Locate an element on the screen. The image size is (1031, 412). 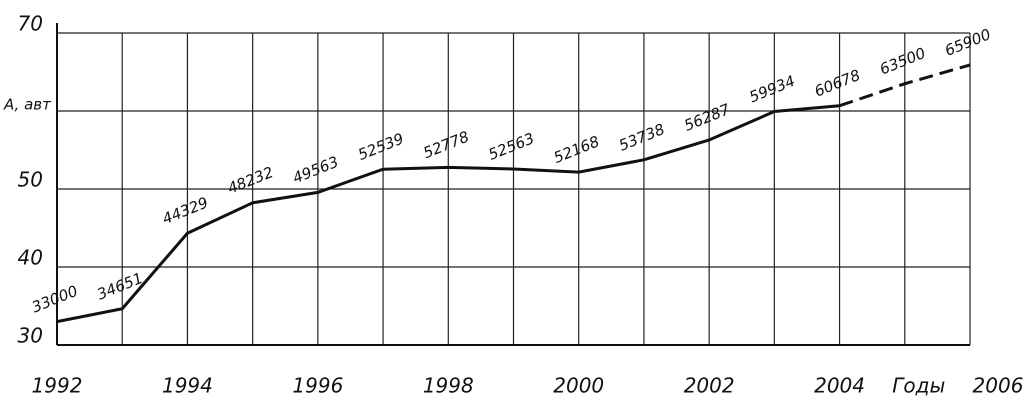
x-tick-label: 1992 is located at coordinates (57, 386).